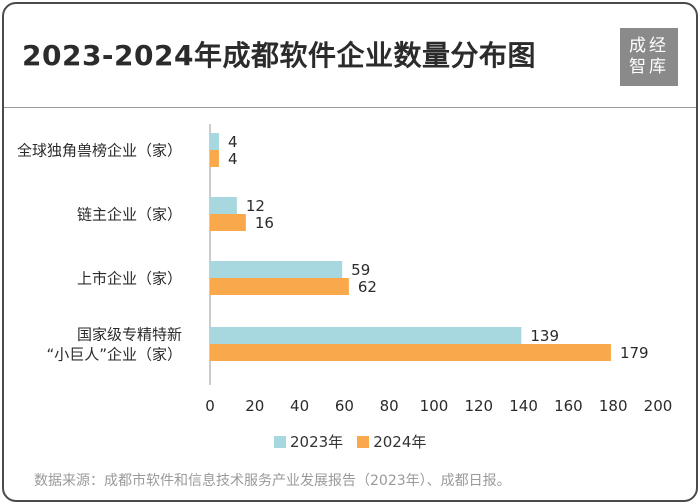 This screenshot has height=504, width=700. What do you see at coordinates (264, 223) in the screenshot?
I see `value-label-2024-cat1: 16` at bounding box center [264, 223].